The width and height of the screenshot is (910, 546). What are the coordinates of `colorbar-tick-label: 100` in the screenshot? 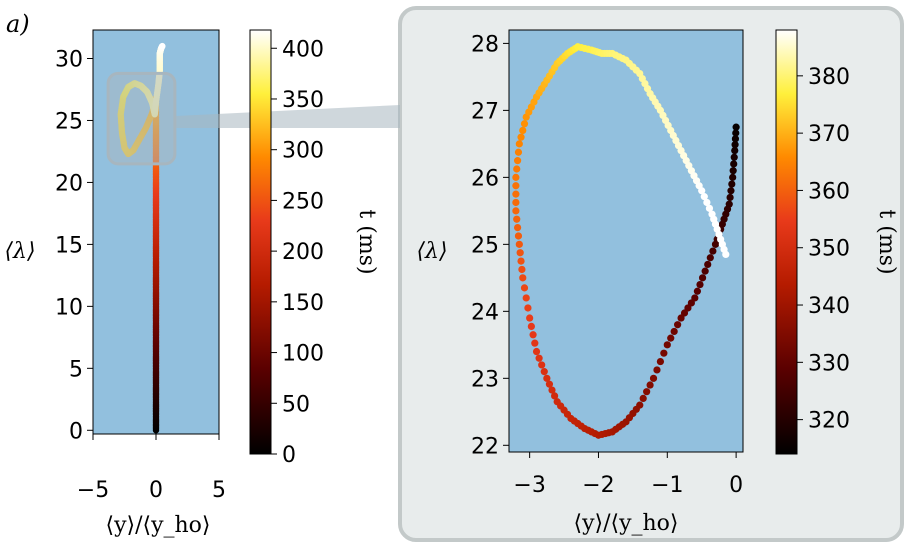 It's located at (303, 354).